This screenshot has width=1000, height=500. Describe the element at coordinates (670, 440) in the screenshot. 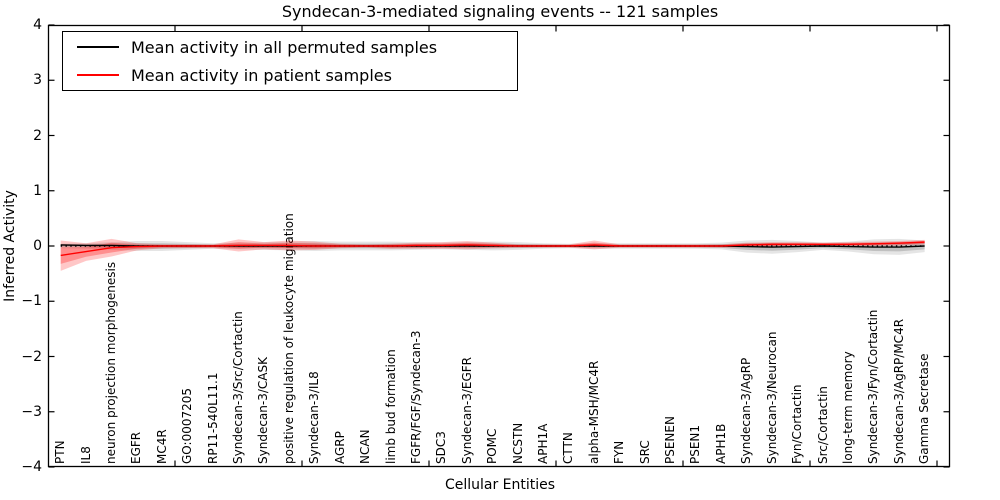

I see `x-tick-label: PSENEN` at that location.